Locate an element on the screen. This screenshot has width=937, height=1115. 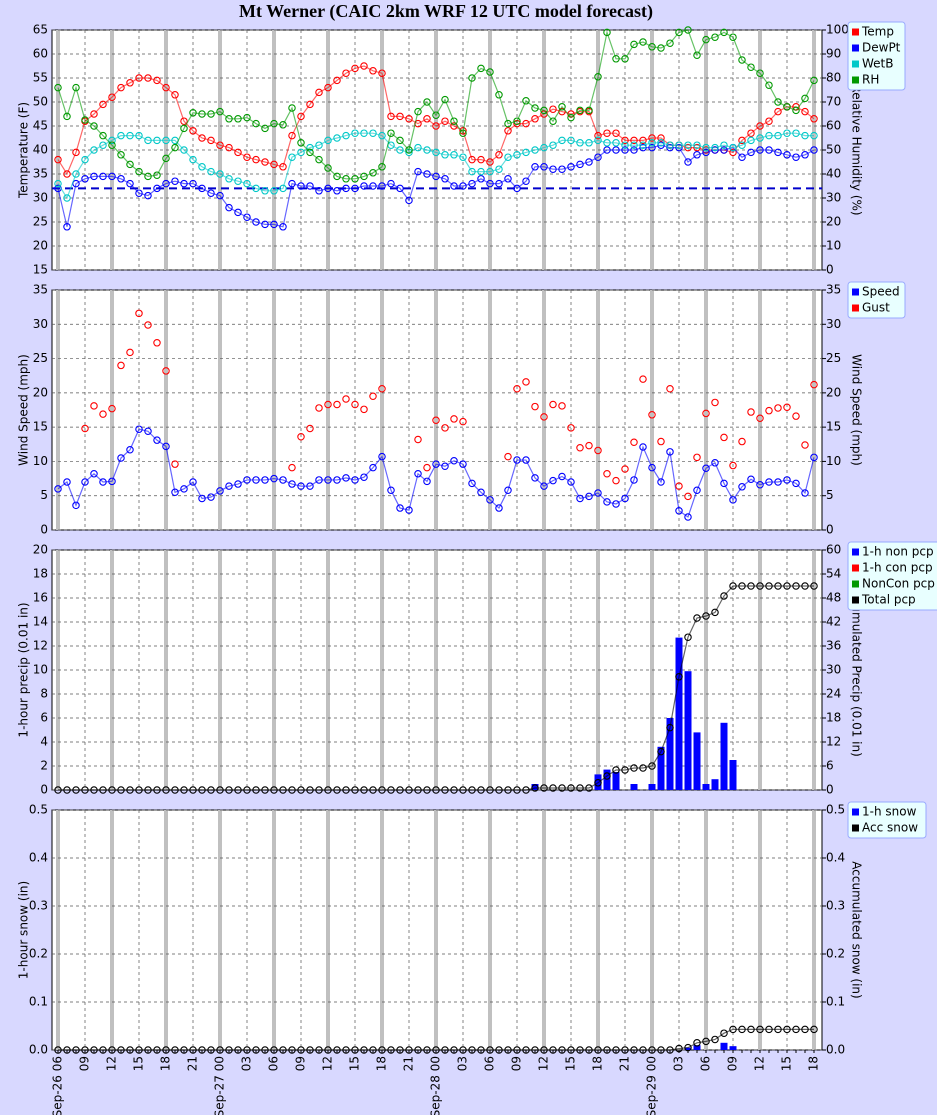
x-tick-label: 03 is located at coordinates (679, 1063).